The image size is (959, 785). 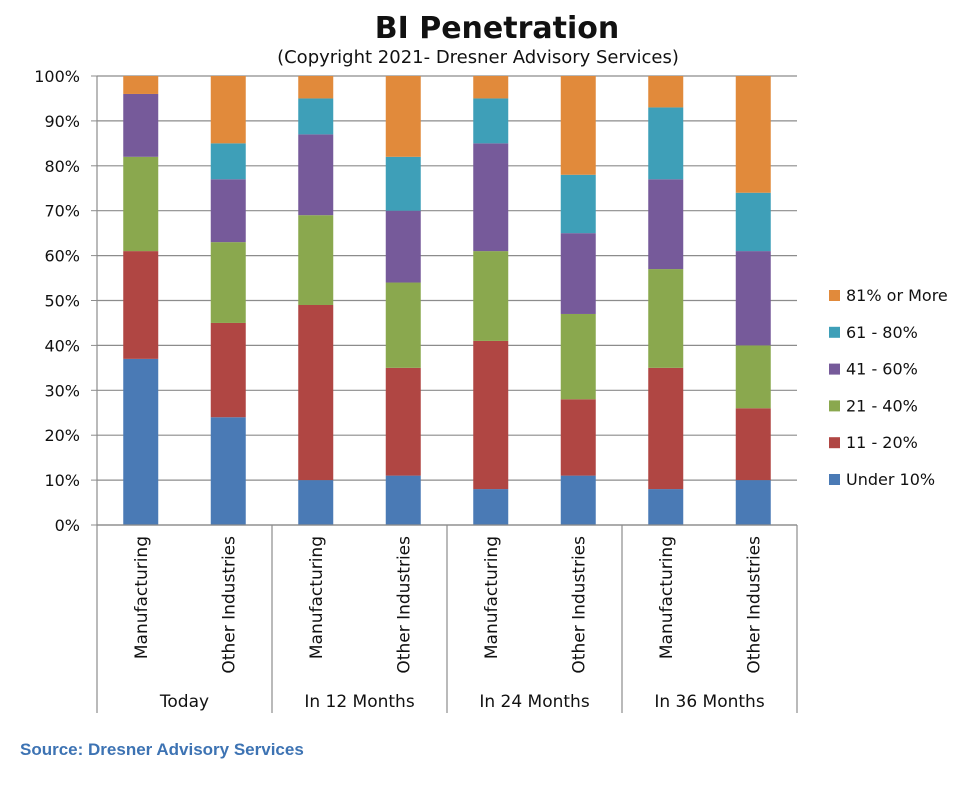 What do you see at coordinates (62, 301) in the screenshot?
I see `y-tick-label: 50%` at bounding box center [62, 301].